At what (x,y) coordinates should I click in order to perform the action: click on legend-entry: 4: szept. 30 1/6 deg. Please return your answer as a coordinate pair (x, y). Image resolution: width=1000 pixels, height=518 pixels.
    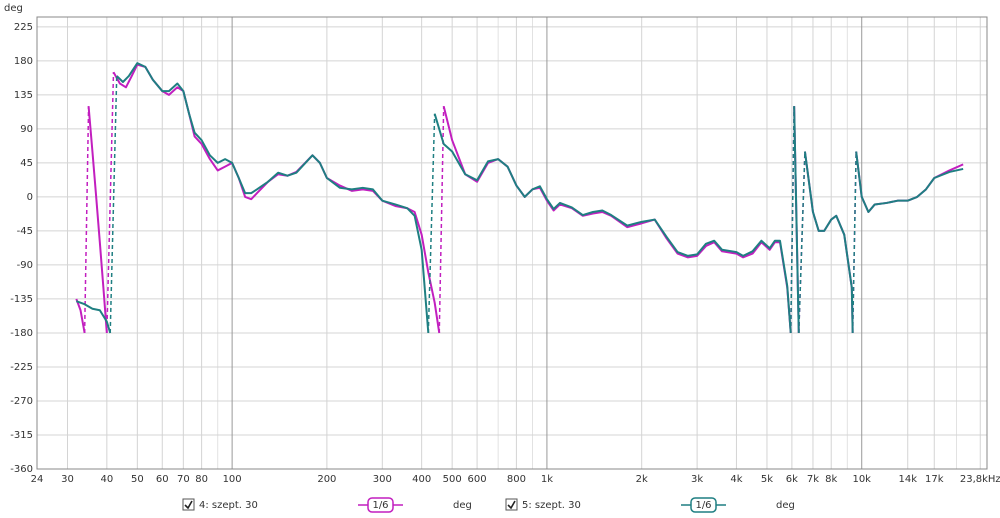
    Looking at the image, I should click on (327, 505).